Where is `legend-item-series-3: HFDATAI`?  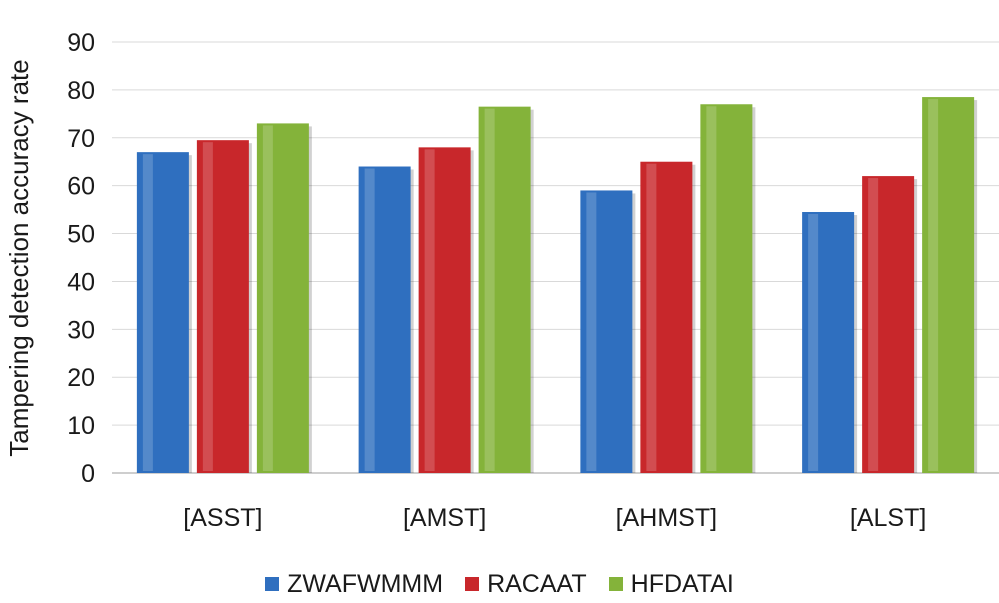 legend-item-series-3: HFDATAI is located at coordinates (671, 584).